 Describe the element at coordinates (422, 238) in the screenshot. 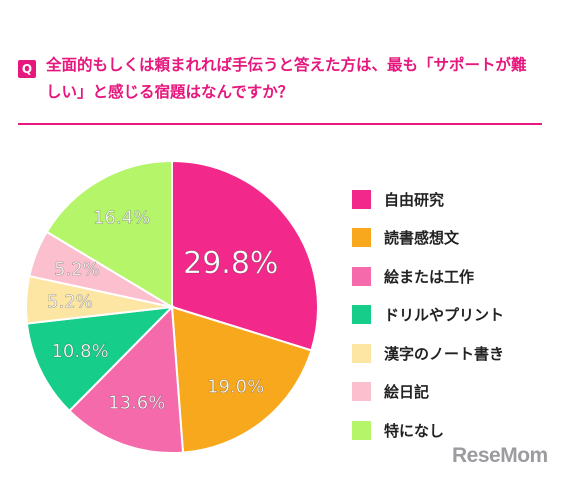

I see `legend-label: 読書感想文` at that location.